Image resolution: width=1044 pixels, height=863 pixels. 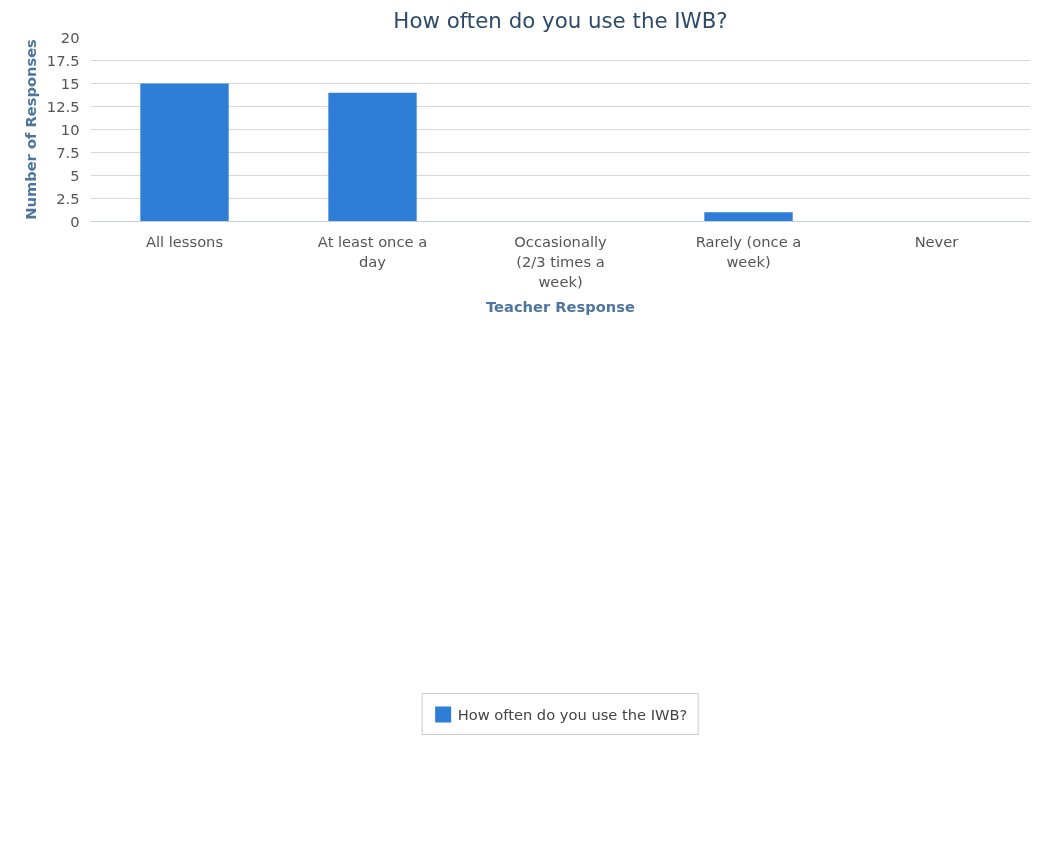 I want to click on chart-title: How often do you use the IWB?, so click(x=560, y=20).